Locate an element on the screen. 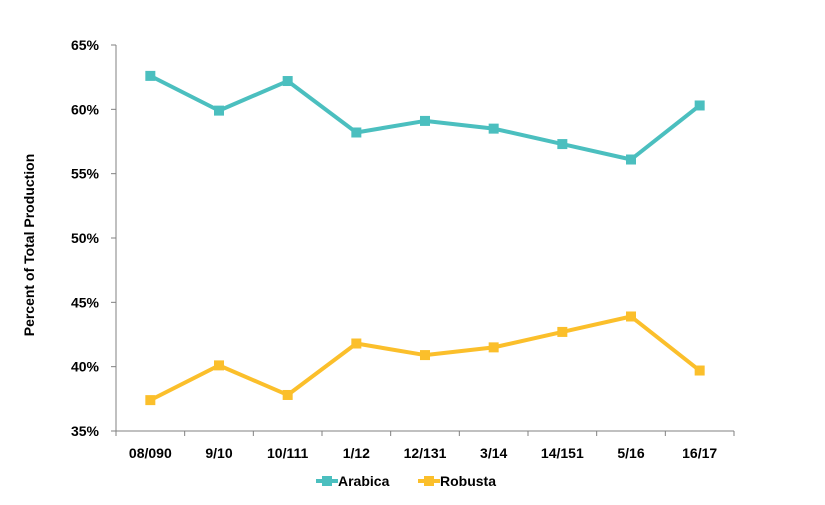 The width and height of the screenshot is (825, 505). legend-item-robusta: Robusta is located at coordinates (457, 481).